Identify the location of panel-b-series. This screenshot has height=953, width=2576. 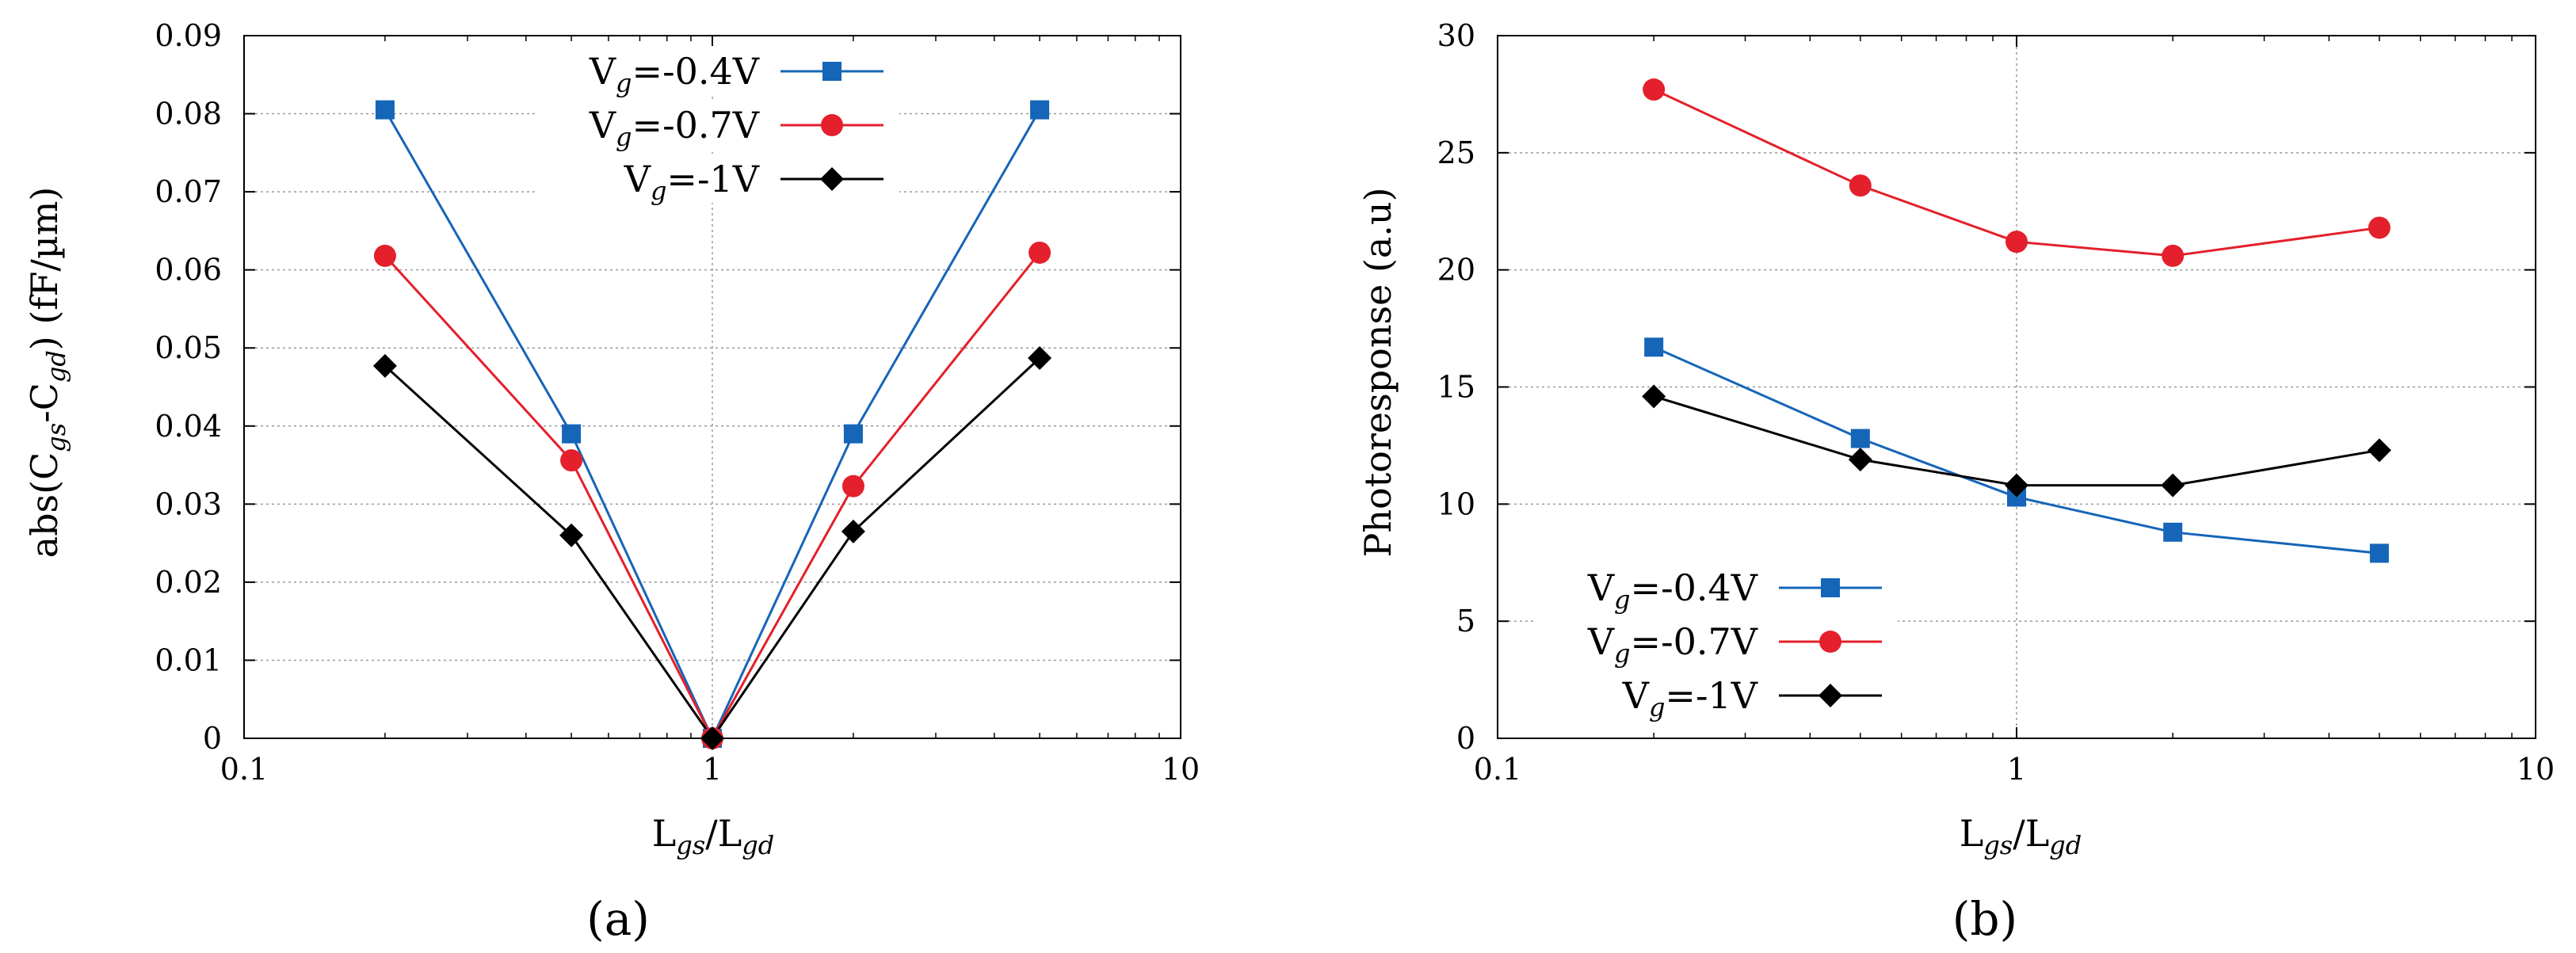
(2016, 320).